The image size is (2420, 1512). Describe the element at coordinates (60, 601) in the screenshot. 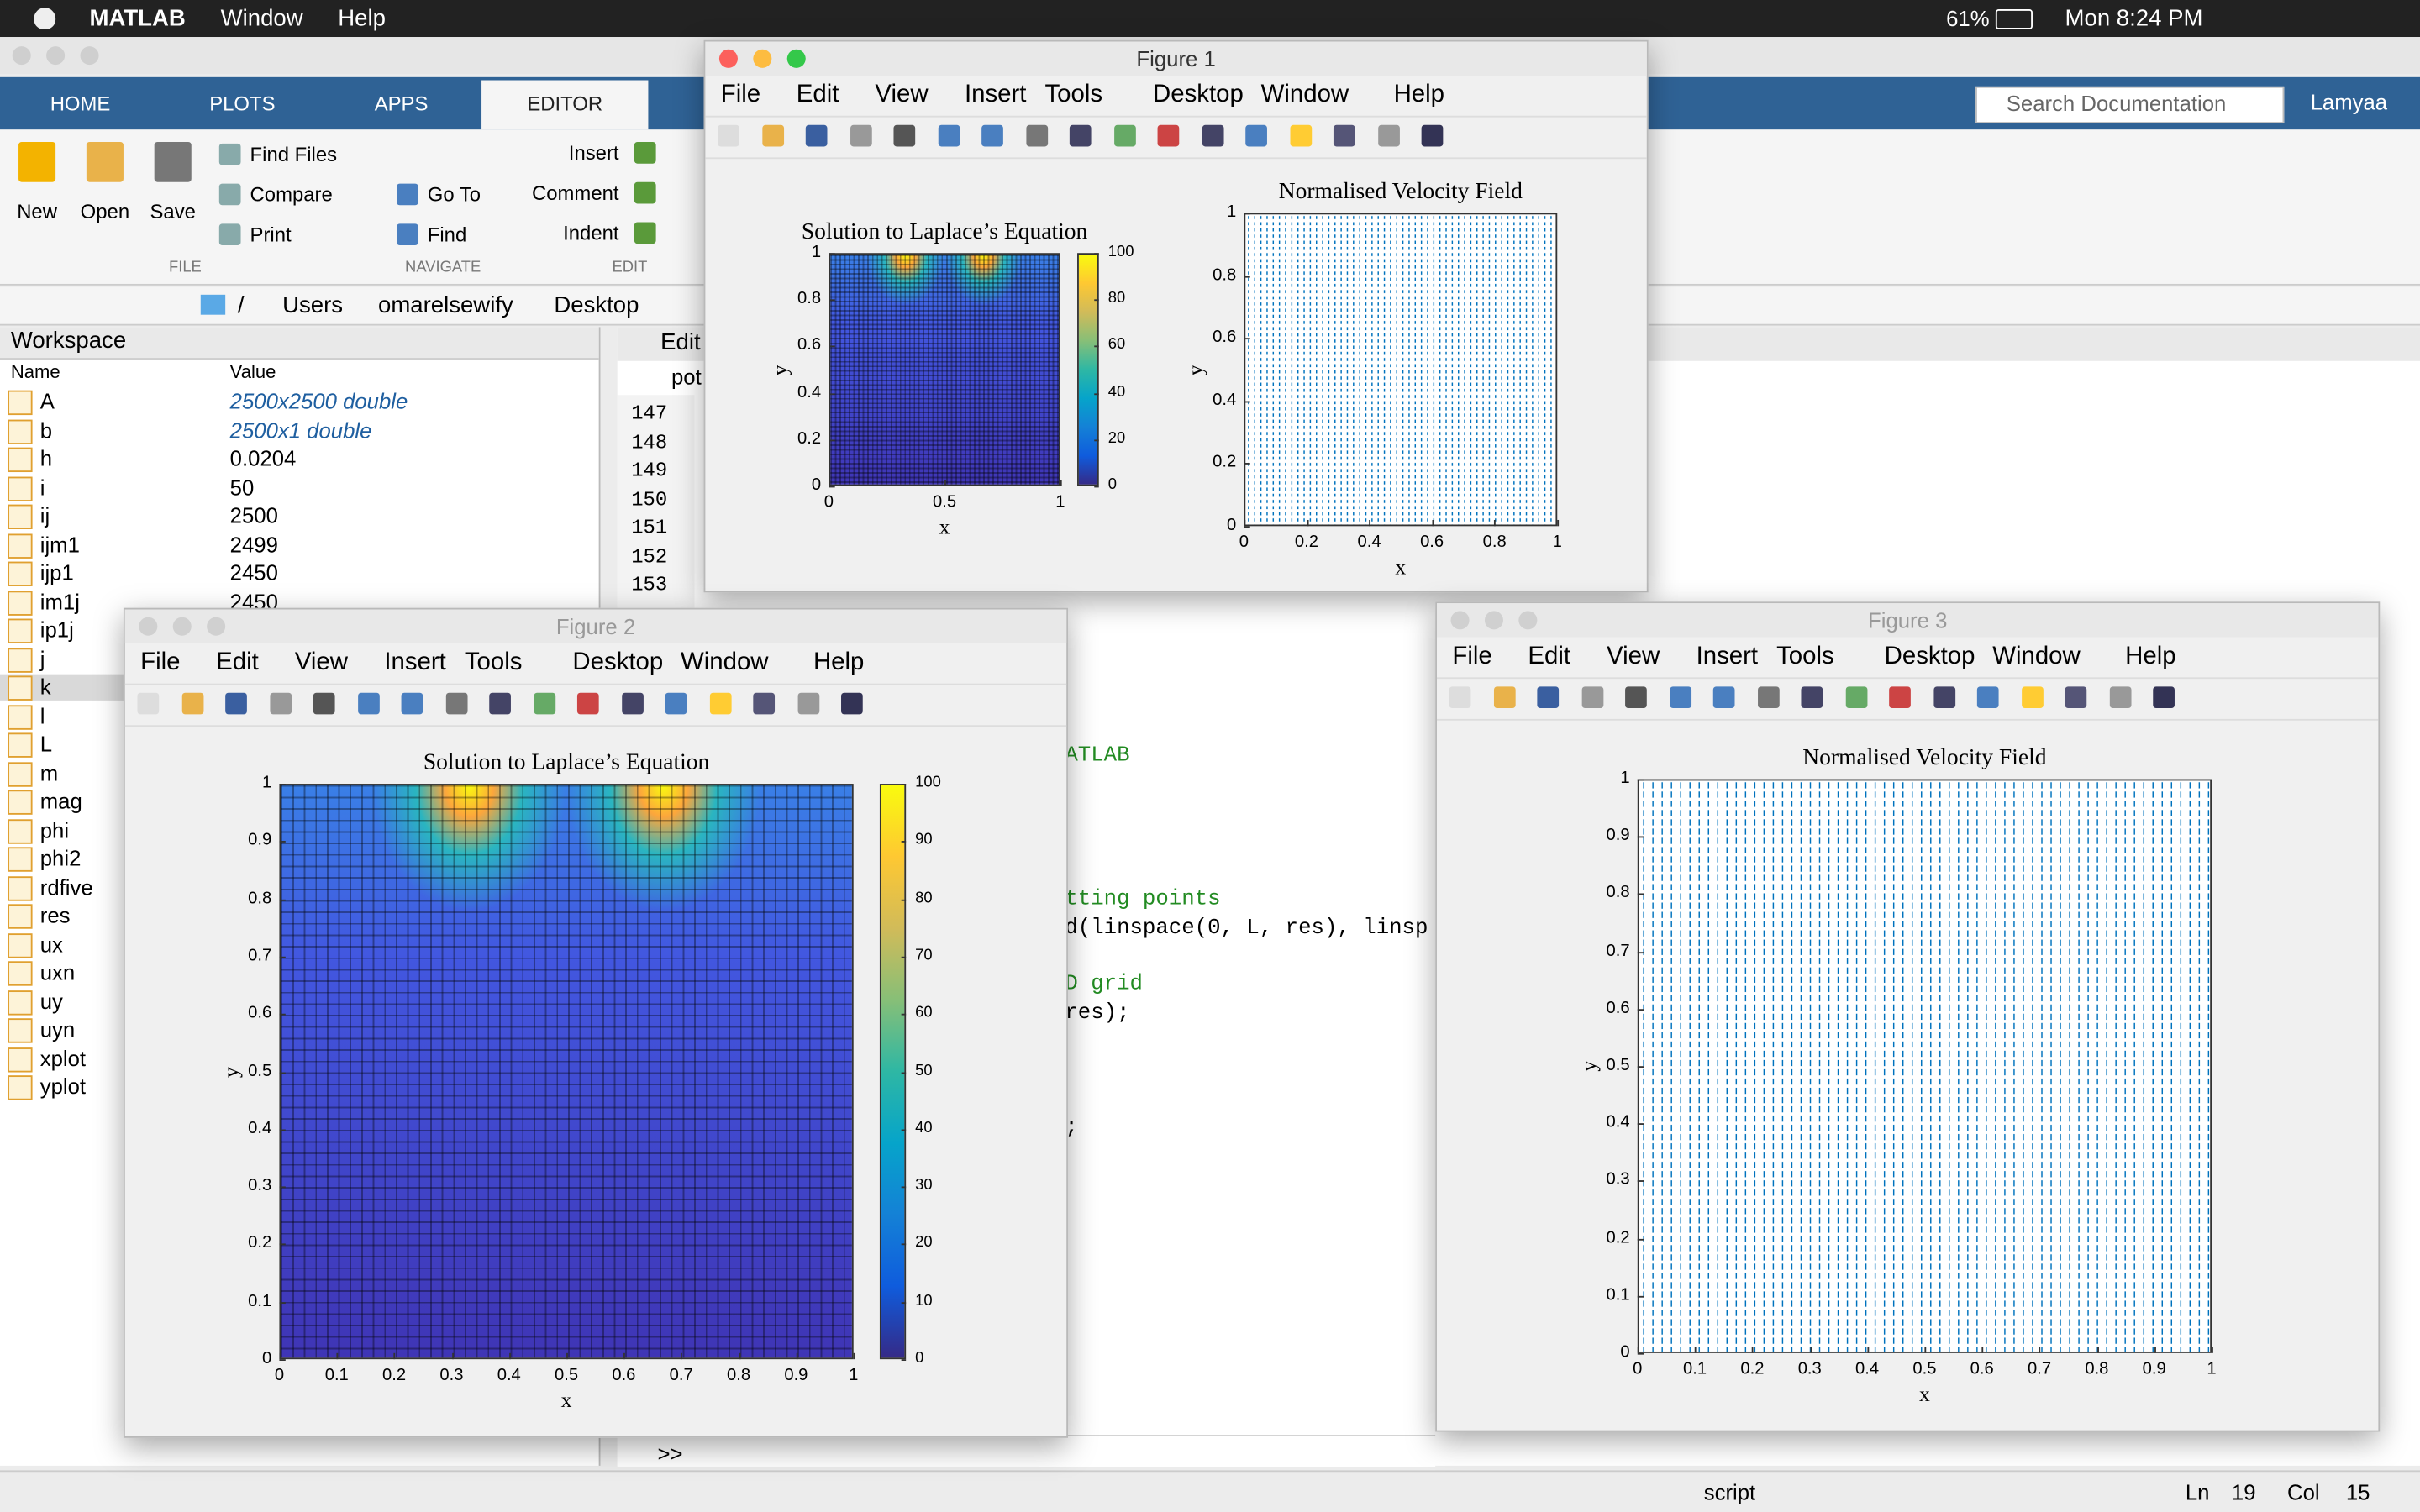

I see `variable-name: im1j` at that location.